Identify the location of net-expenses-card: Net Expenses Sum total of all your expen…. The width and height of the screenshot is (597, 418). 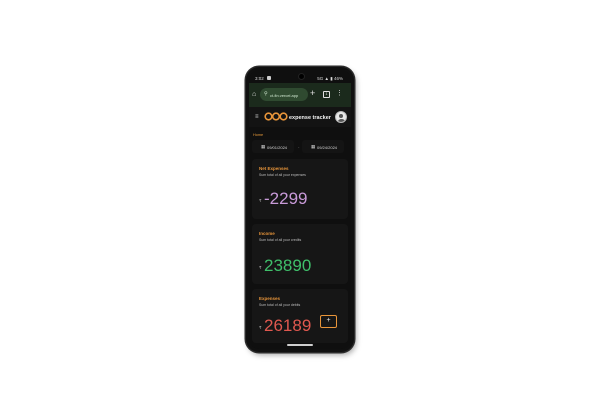
(300, 189).